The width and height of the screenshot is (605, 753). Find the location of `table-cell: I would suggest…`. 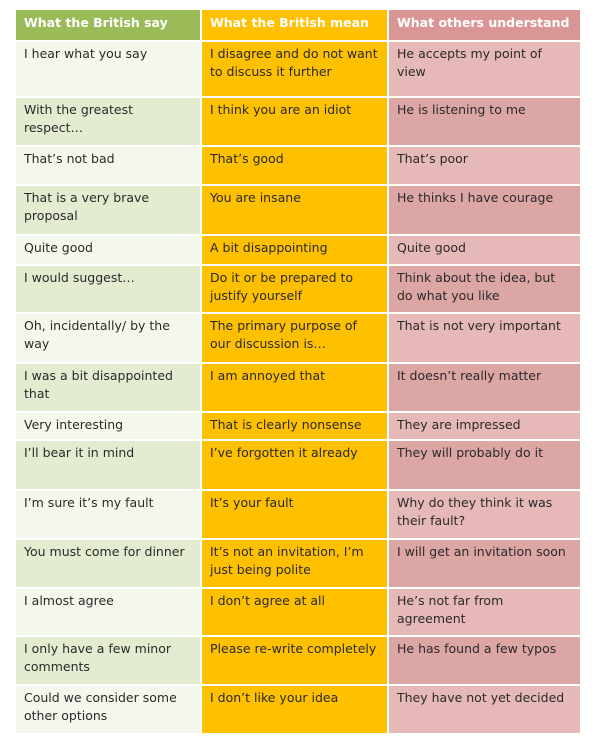

table-cell: I would suggest… is located at coordinates (108, 289).